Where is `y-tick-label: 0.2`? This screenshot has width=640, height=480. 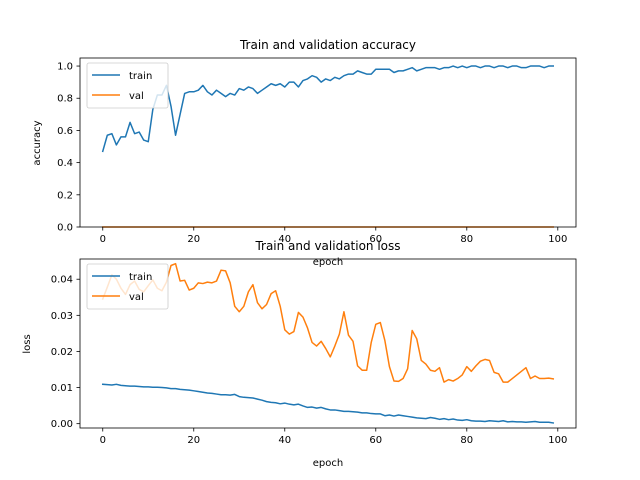 y-tick-label: 0.2 is located at coordinates (65, 195).